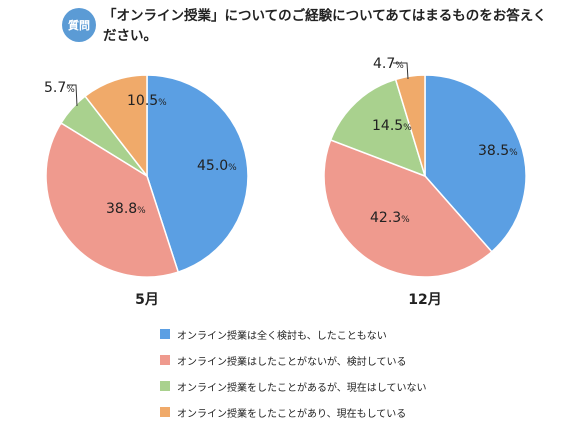  What do you see at coordinates (424, 300) in the screenshot?
I see `chart-title: 12月` at bounding box center [424, 300].